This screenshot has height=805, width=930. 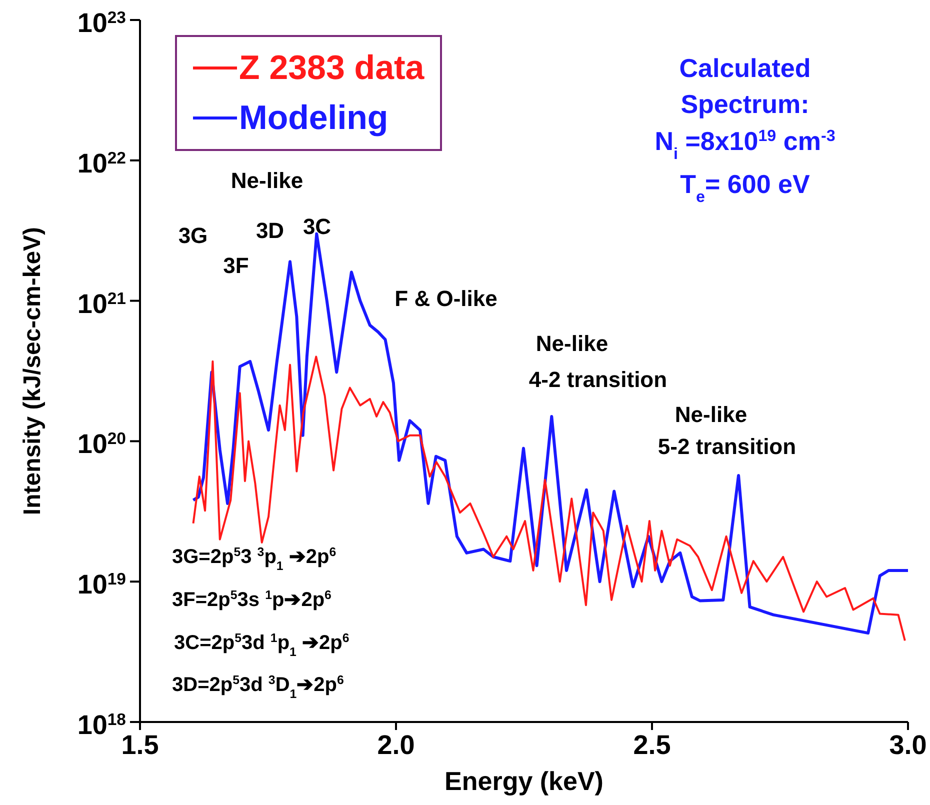 I want to click on legend-label: Modeling, so click(x=313, y=118).